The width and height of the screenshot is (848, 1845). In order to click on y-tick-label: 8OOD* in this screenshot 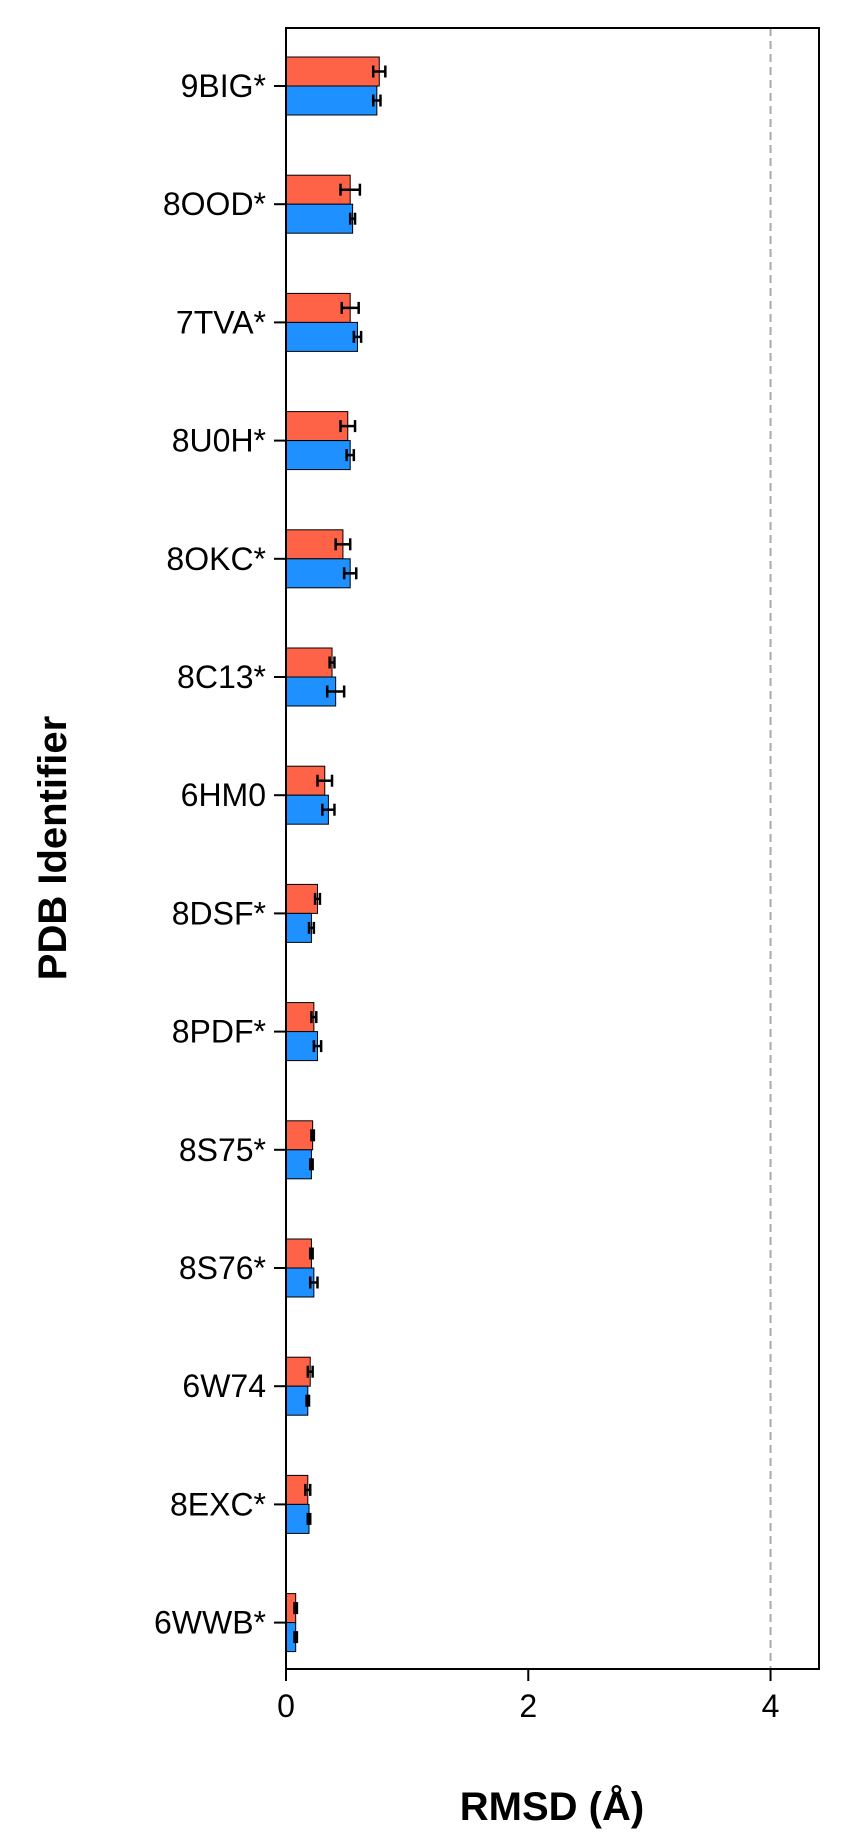, I will do `click(214, 204)`.